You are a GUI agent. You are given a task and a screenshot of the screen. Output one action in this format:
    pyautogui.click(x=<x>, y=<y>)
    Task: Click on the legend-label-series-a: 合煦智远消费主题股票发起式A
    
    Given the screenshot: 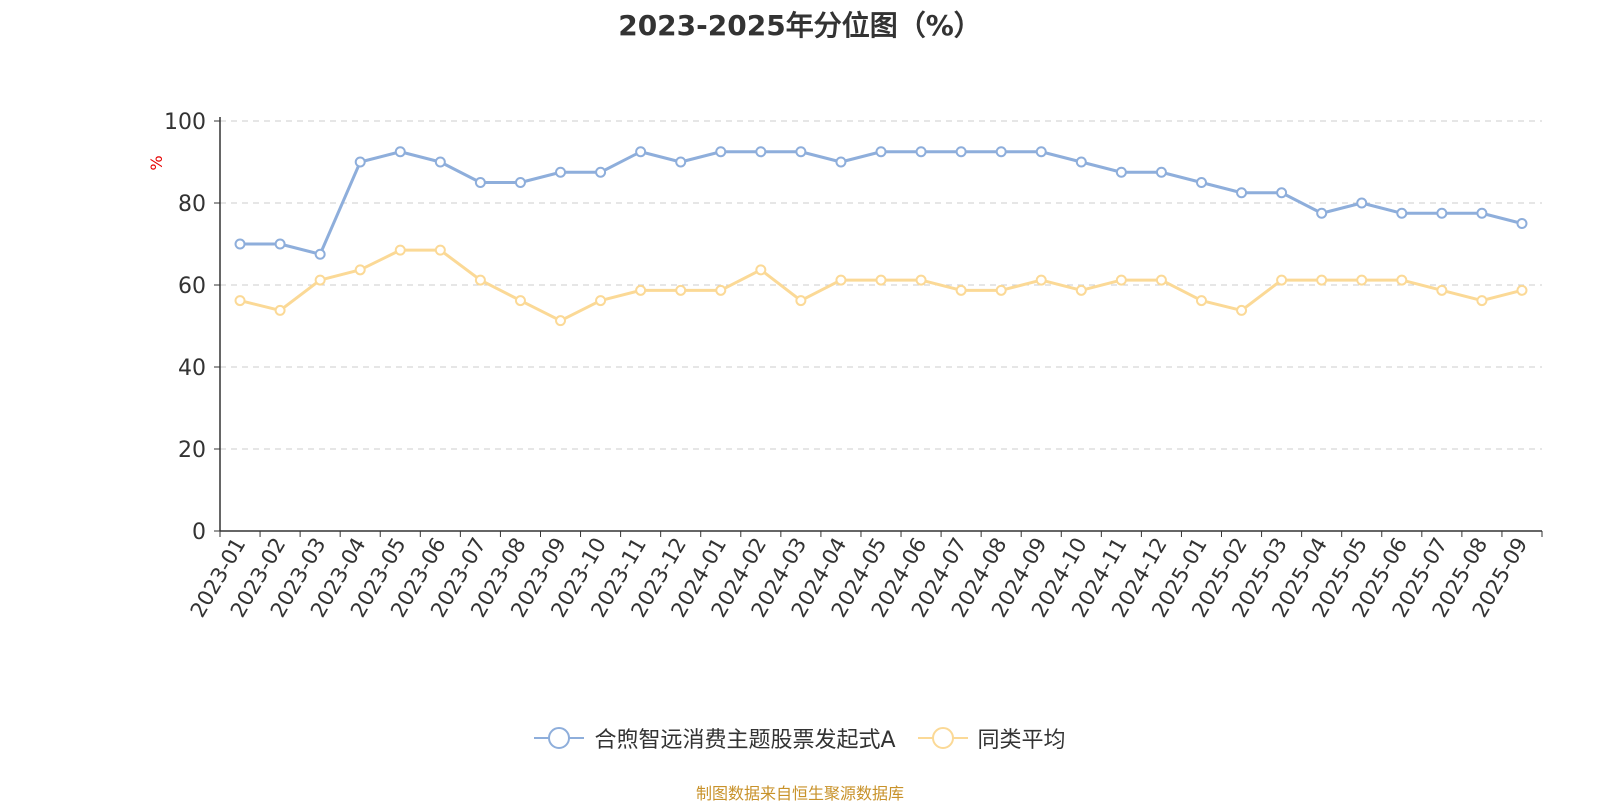 What is the action you would take?
    pyautogui.click(x=745, y=740)
    